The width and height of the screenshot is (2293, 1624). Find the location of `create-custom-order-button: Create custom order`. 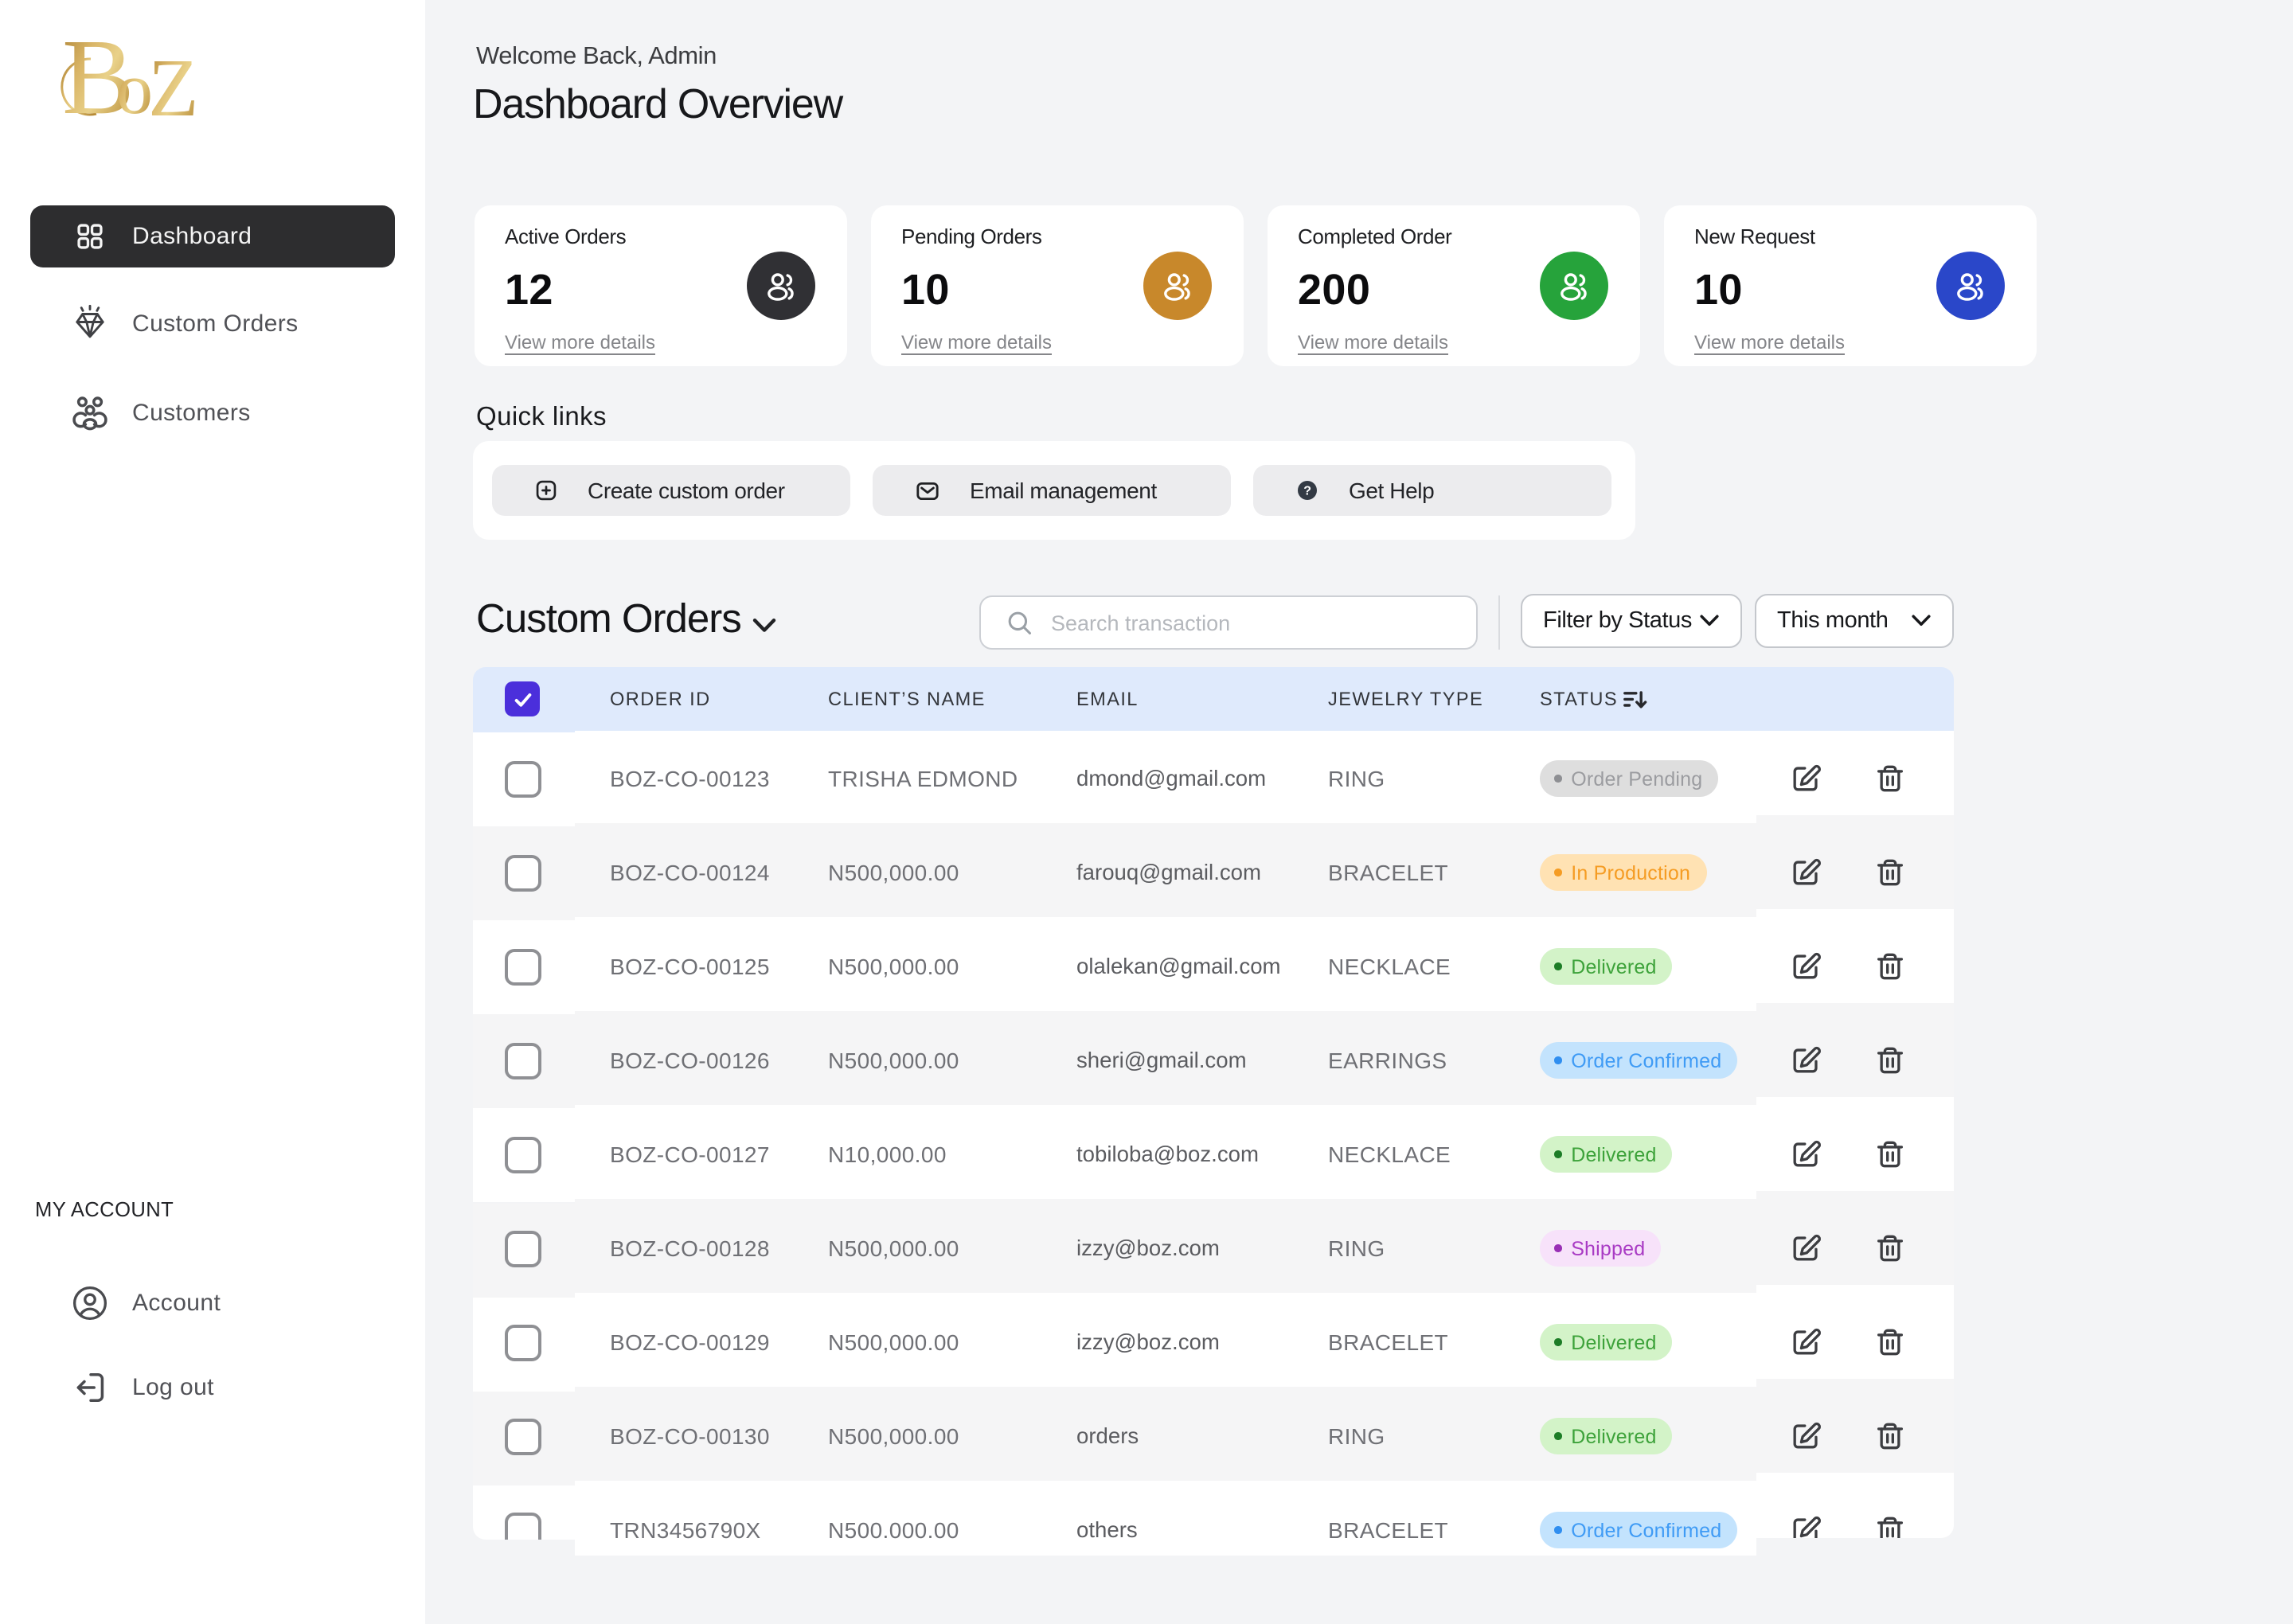

create-custom-order-button: Create custom order is located at coordinates (671, 490).